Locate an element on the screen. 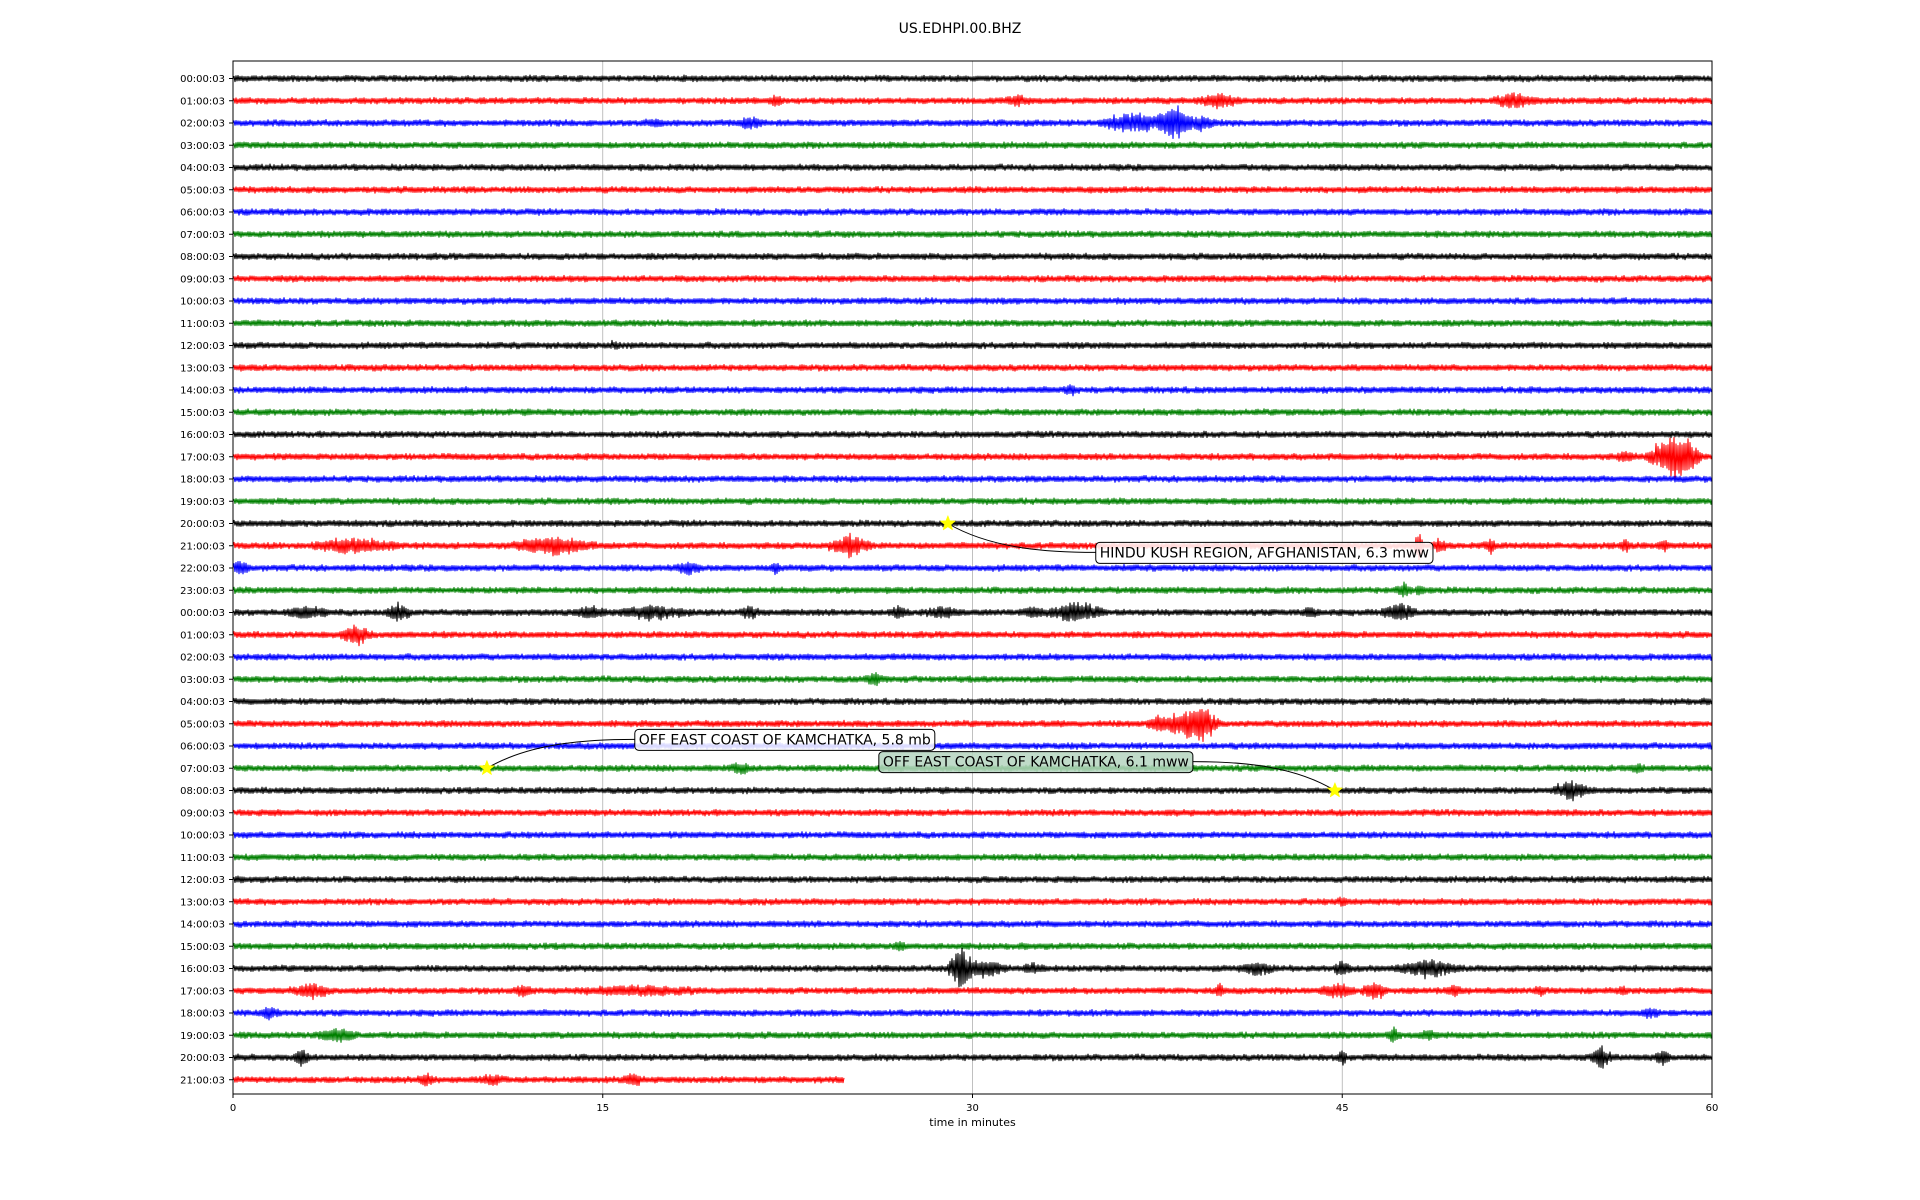  event-label: OFF EAST COAST OF KAMCHATKA, 5.8 mb is located at coordinates (785, 740).